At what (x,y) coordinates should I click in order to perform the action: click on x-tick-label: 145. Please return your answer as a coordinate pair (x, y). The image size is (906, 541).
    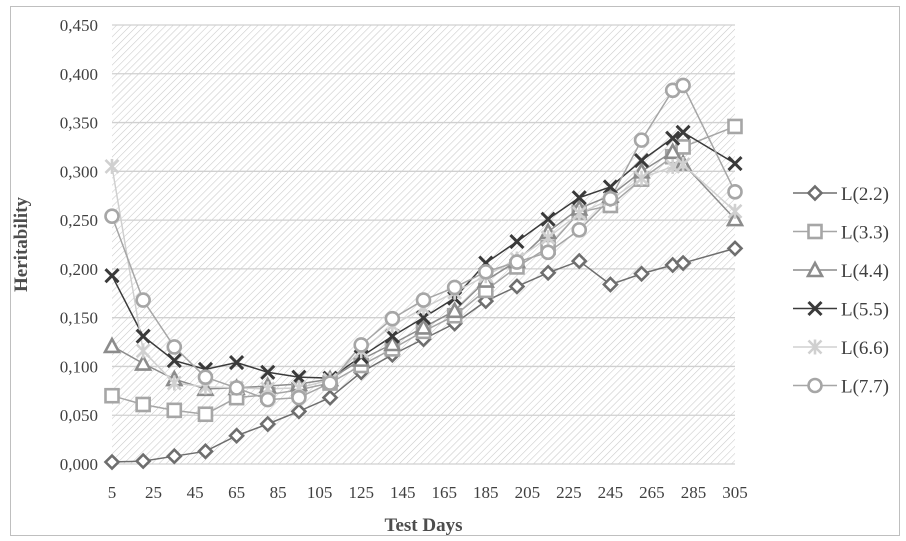
    Looking at the image, I should click on (403, 492).